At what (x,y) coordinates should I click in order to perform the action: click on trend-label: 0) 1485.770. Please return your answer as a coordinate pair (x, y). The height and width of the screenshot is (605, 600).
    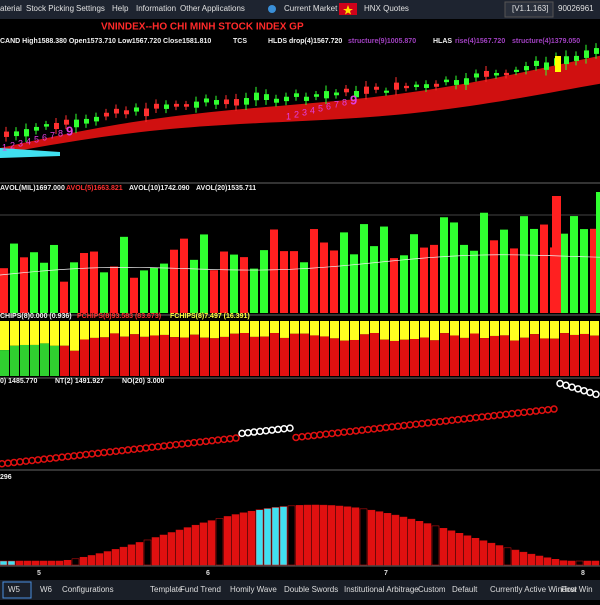
    Looking at the image, I should click on (18, 381).